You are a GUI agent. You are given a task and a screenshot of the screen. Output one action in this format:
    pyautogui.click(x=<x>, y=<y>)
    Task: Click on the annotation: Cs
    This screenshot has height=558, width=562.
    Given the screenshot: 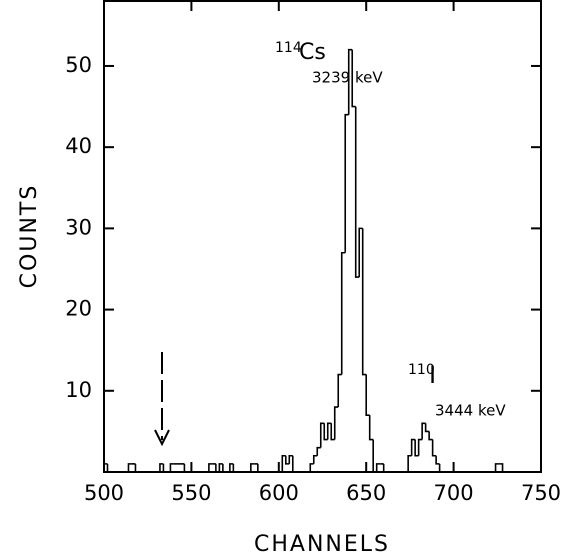 What is the action you would take?
    pyautogui.click(x=312, y=52)
    